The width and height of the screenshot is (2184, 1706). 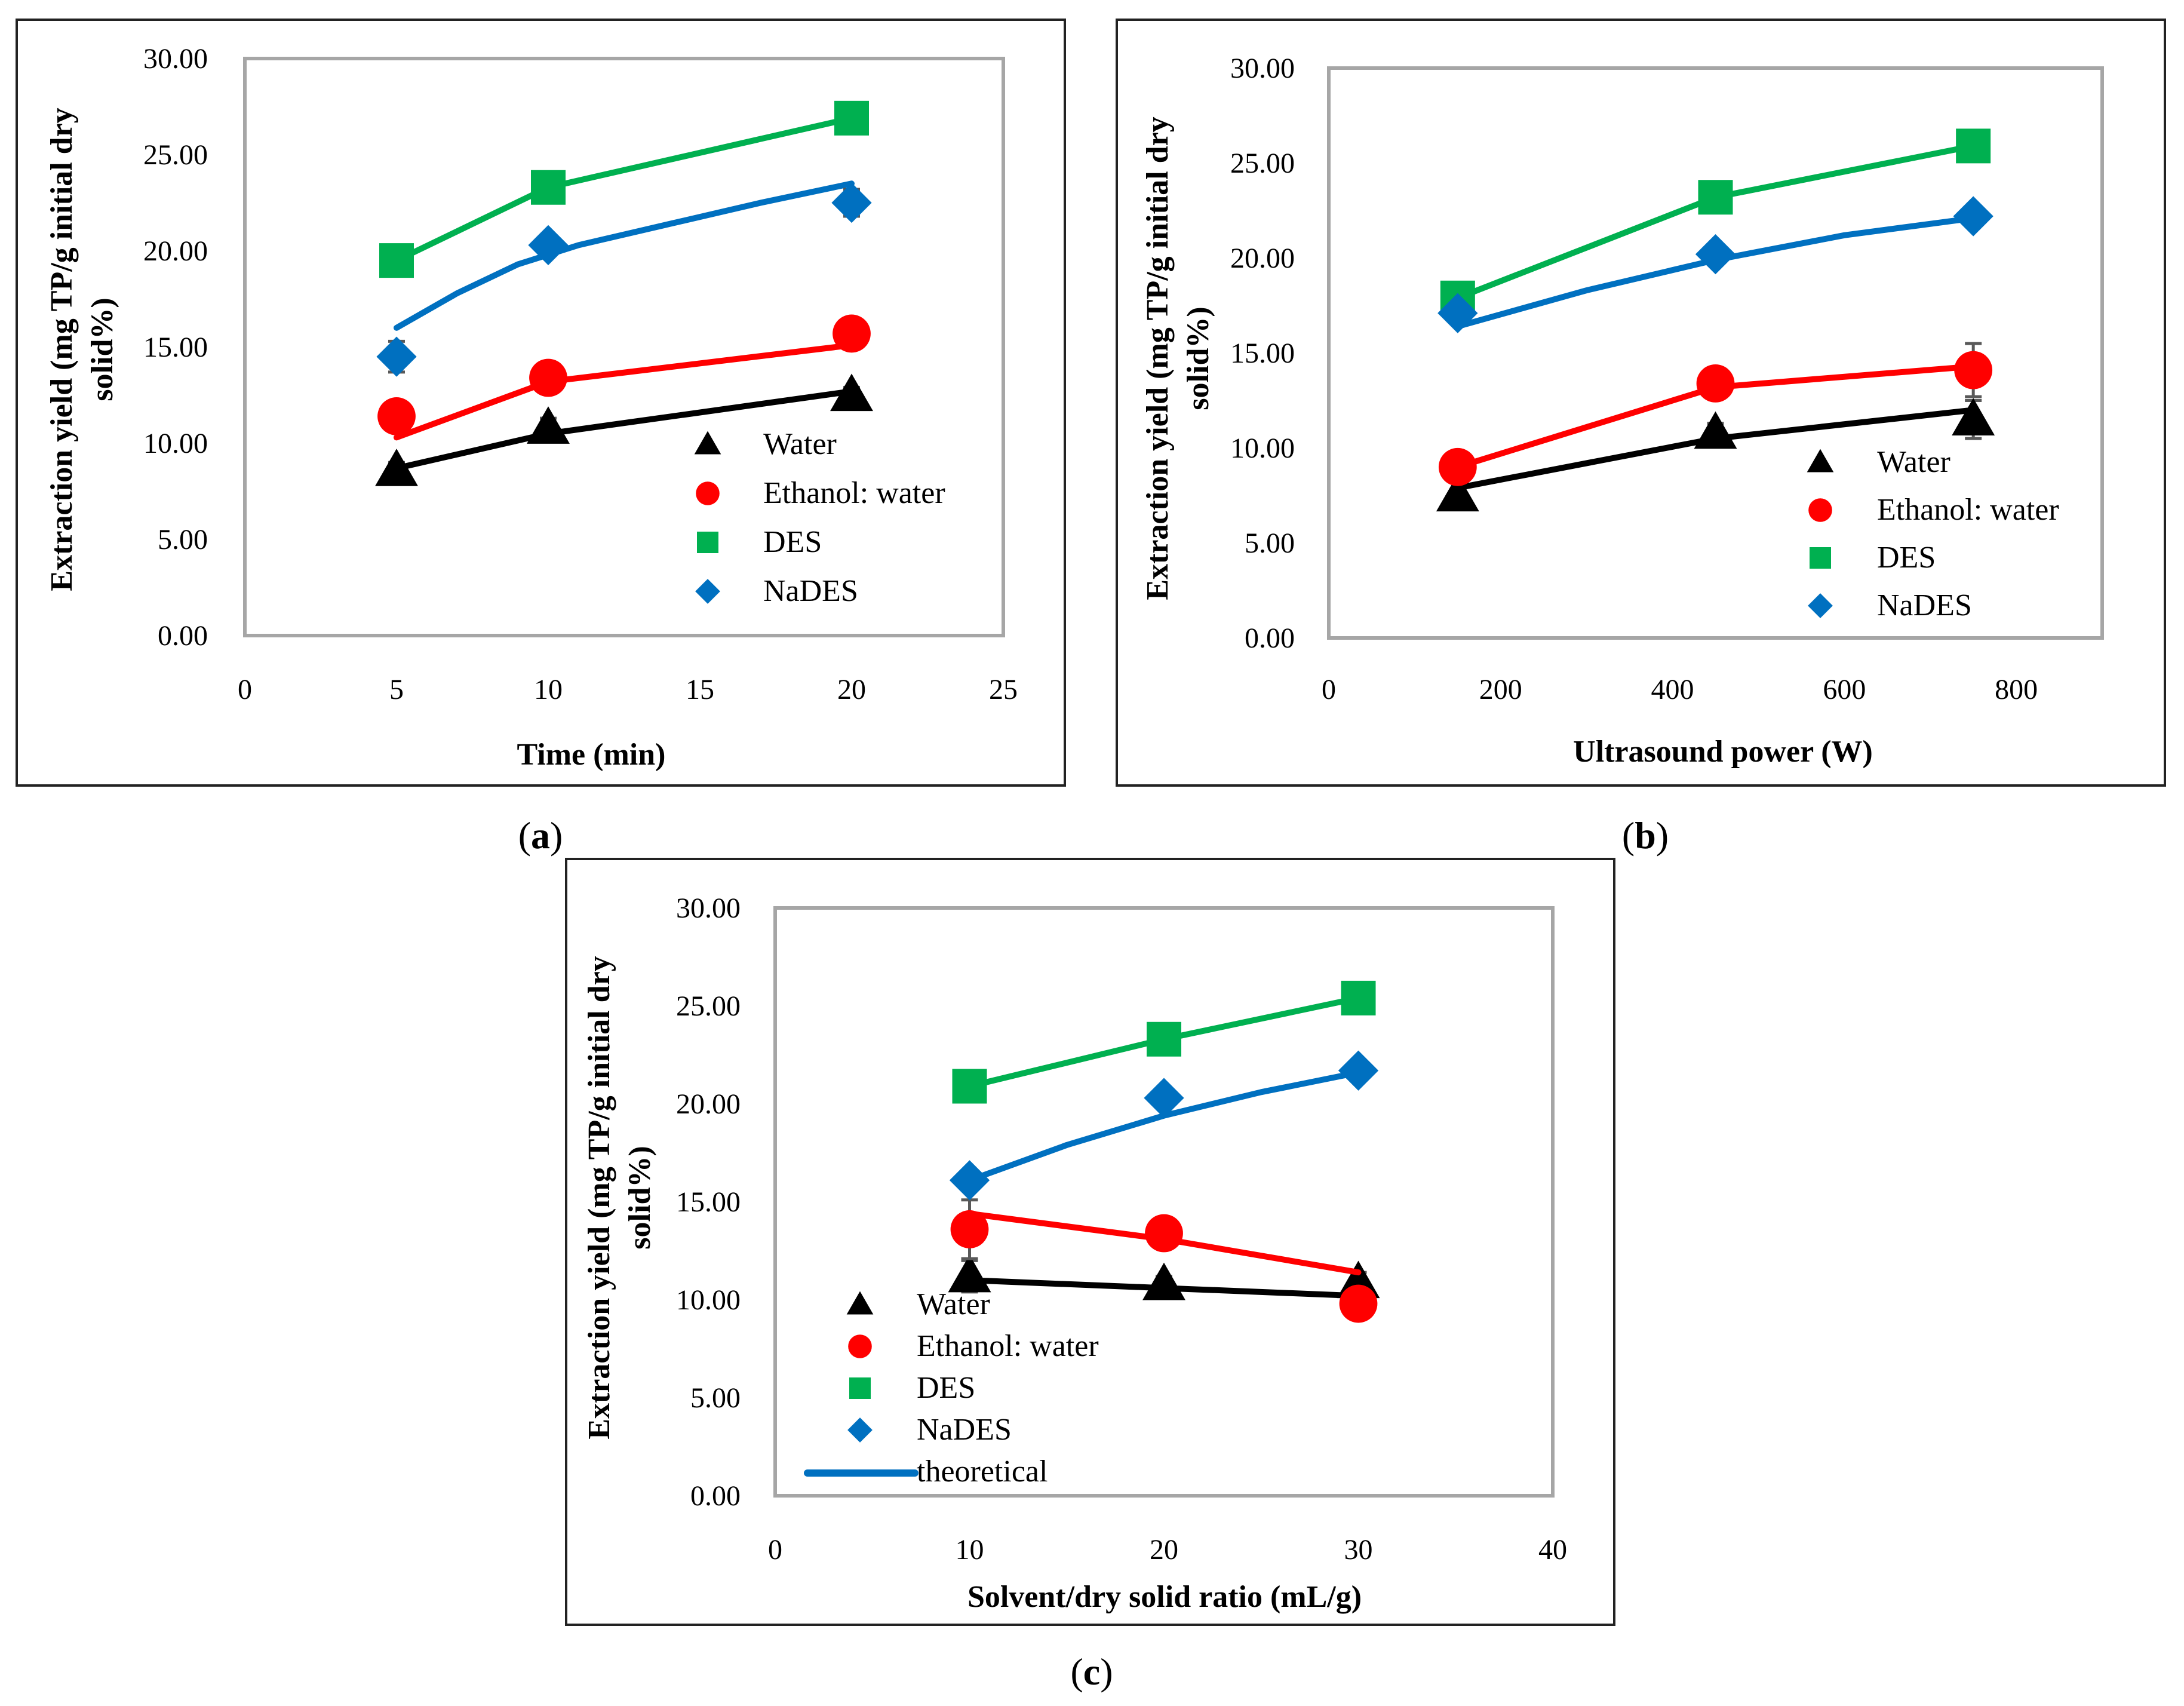 What do you see at coordinates (396, 689) in the screenshot?
I see `x-tick-label: 5` at bounding box center [396, 689].